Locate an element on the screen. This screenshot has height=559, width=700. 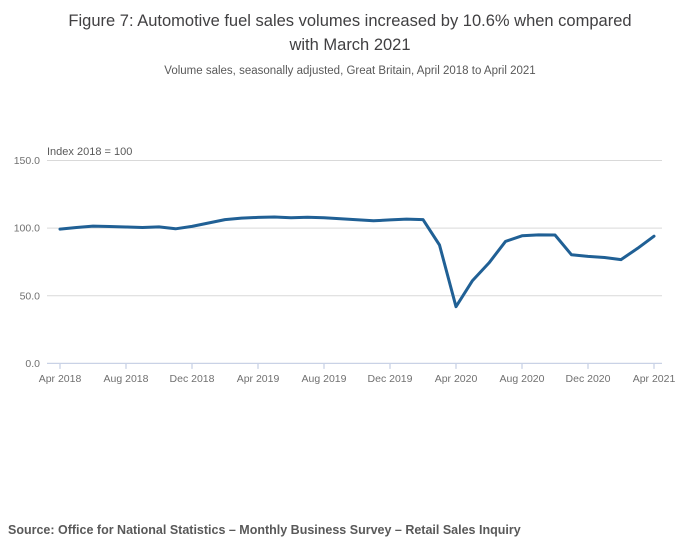
y-axis-tick-label: 150.0 is located at coordinates (27, 161).